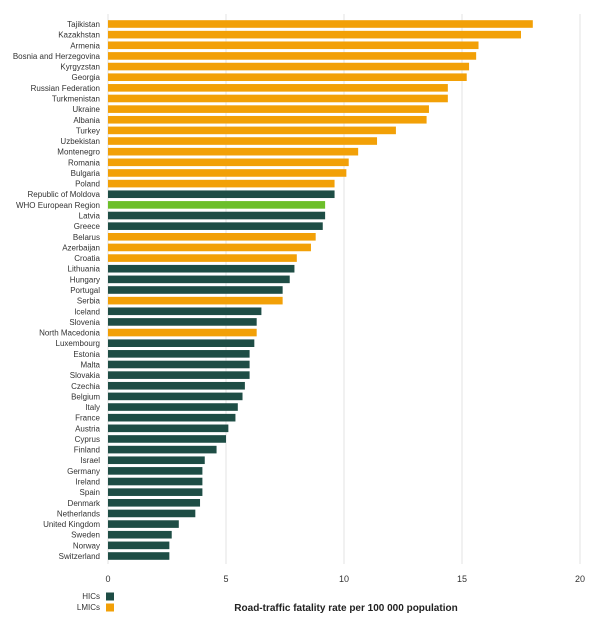 The height and width of the screenshot is (633, 600). Describe the element at coordinates (87, 439) in the screenshot. I see `category-label: Cyprus` at that location.